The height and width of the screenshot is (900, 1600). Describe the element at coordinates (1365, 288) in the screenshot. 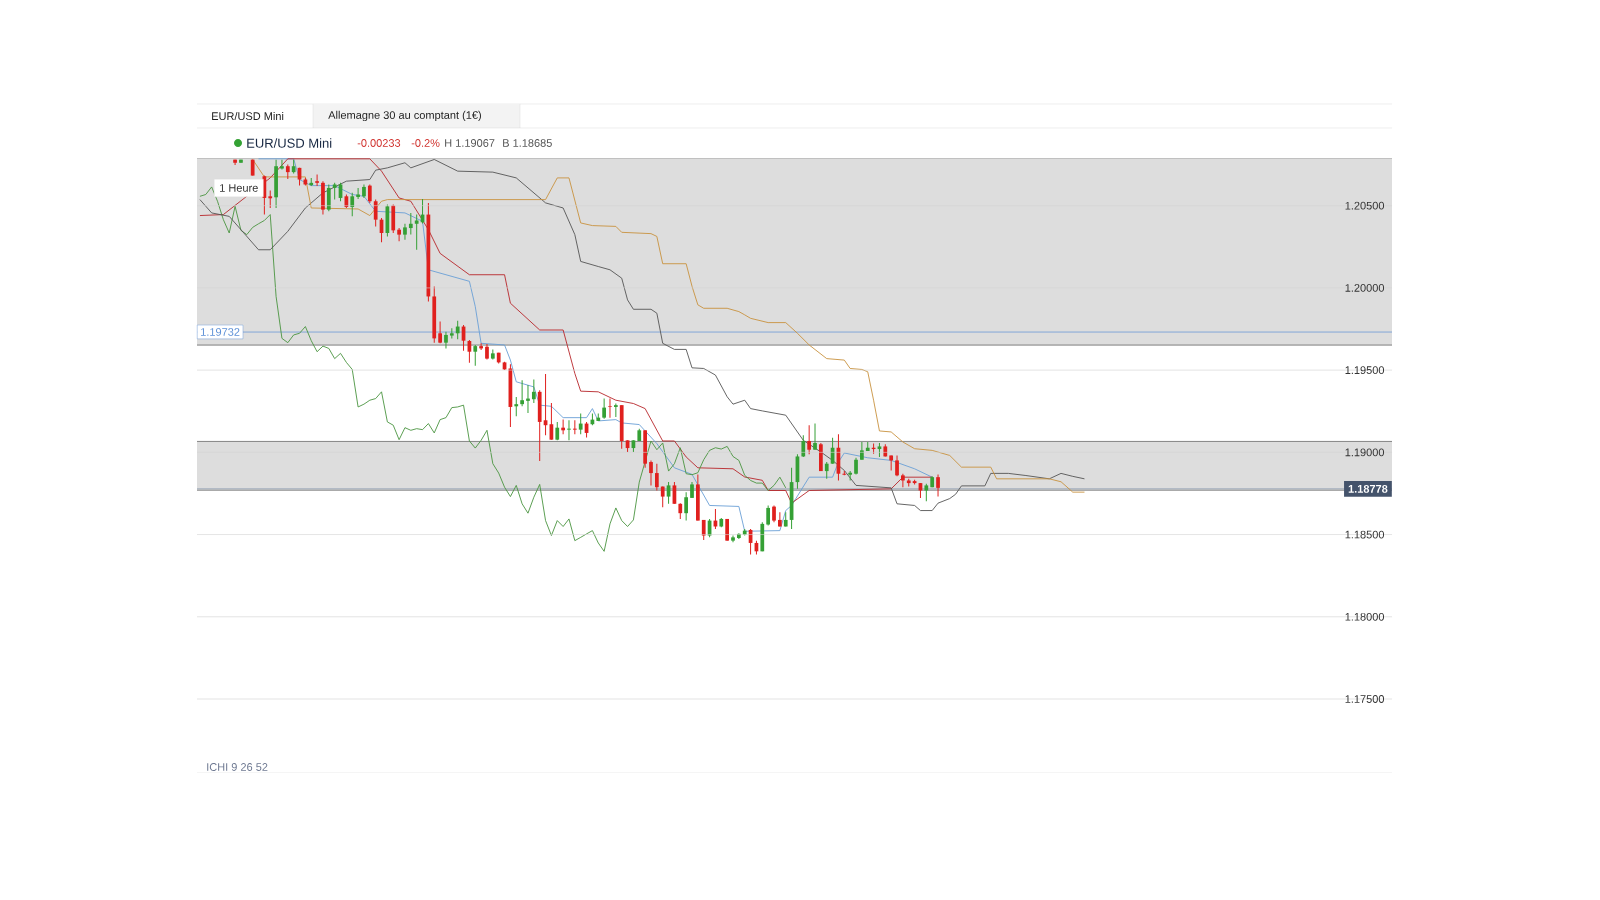

I see `y-tick-label: 1.20000` at that location.